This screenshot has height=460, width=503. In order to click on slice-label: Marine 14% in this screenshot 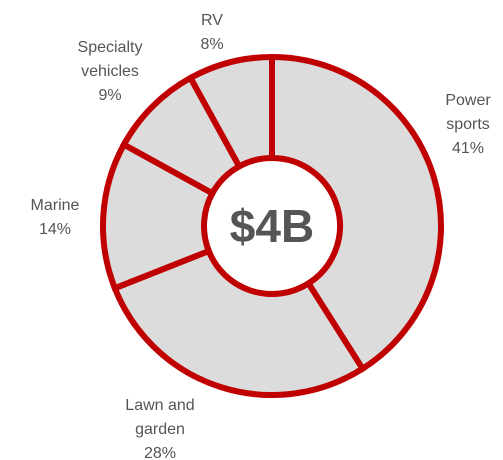, I will do `click(55, 218)`.